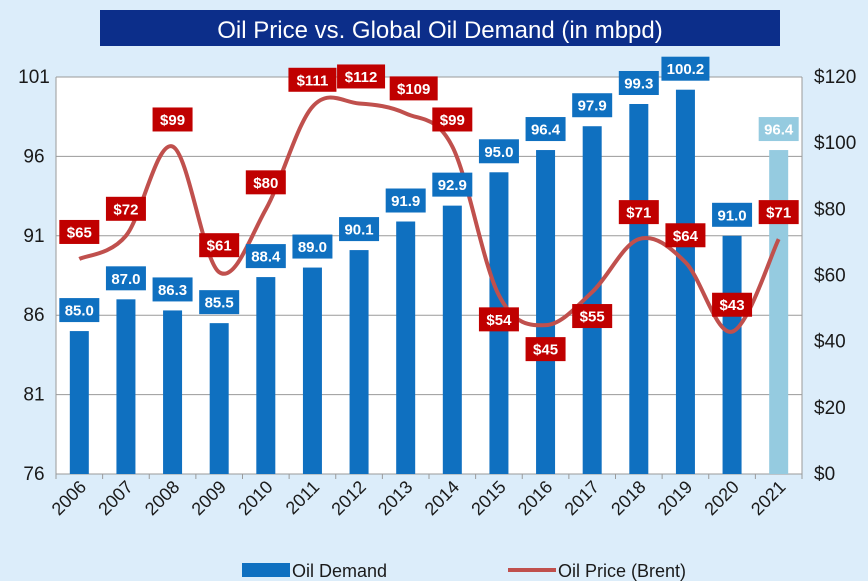  Describe the element at coordinates (125, 279) in the screenshot. I see `demand-data-label: 87.0` at that location.